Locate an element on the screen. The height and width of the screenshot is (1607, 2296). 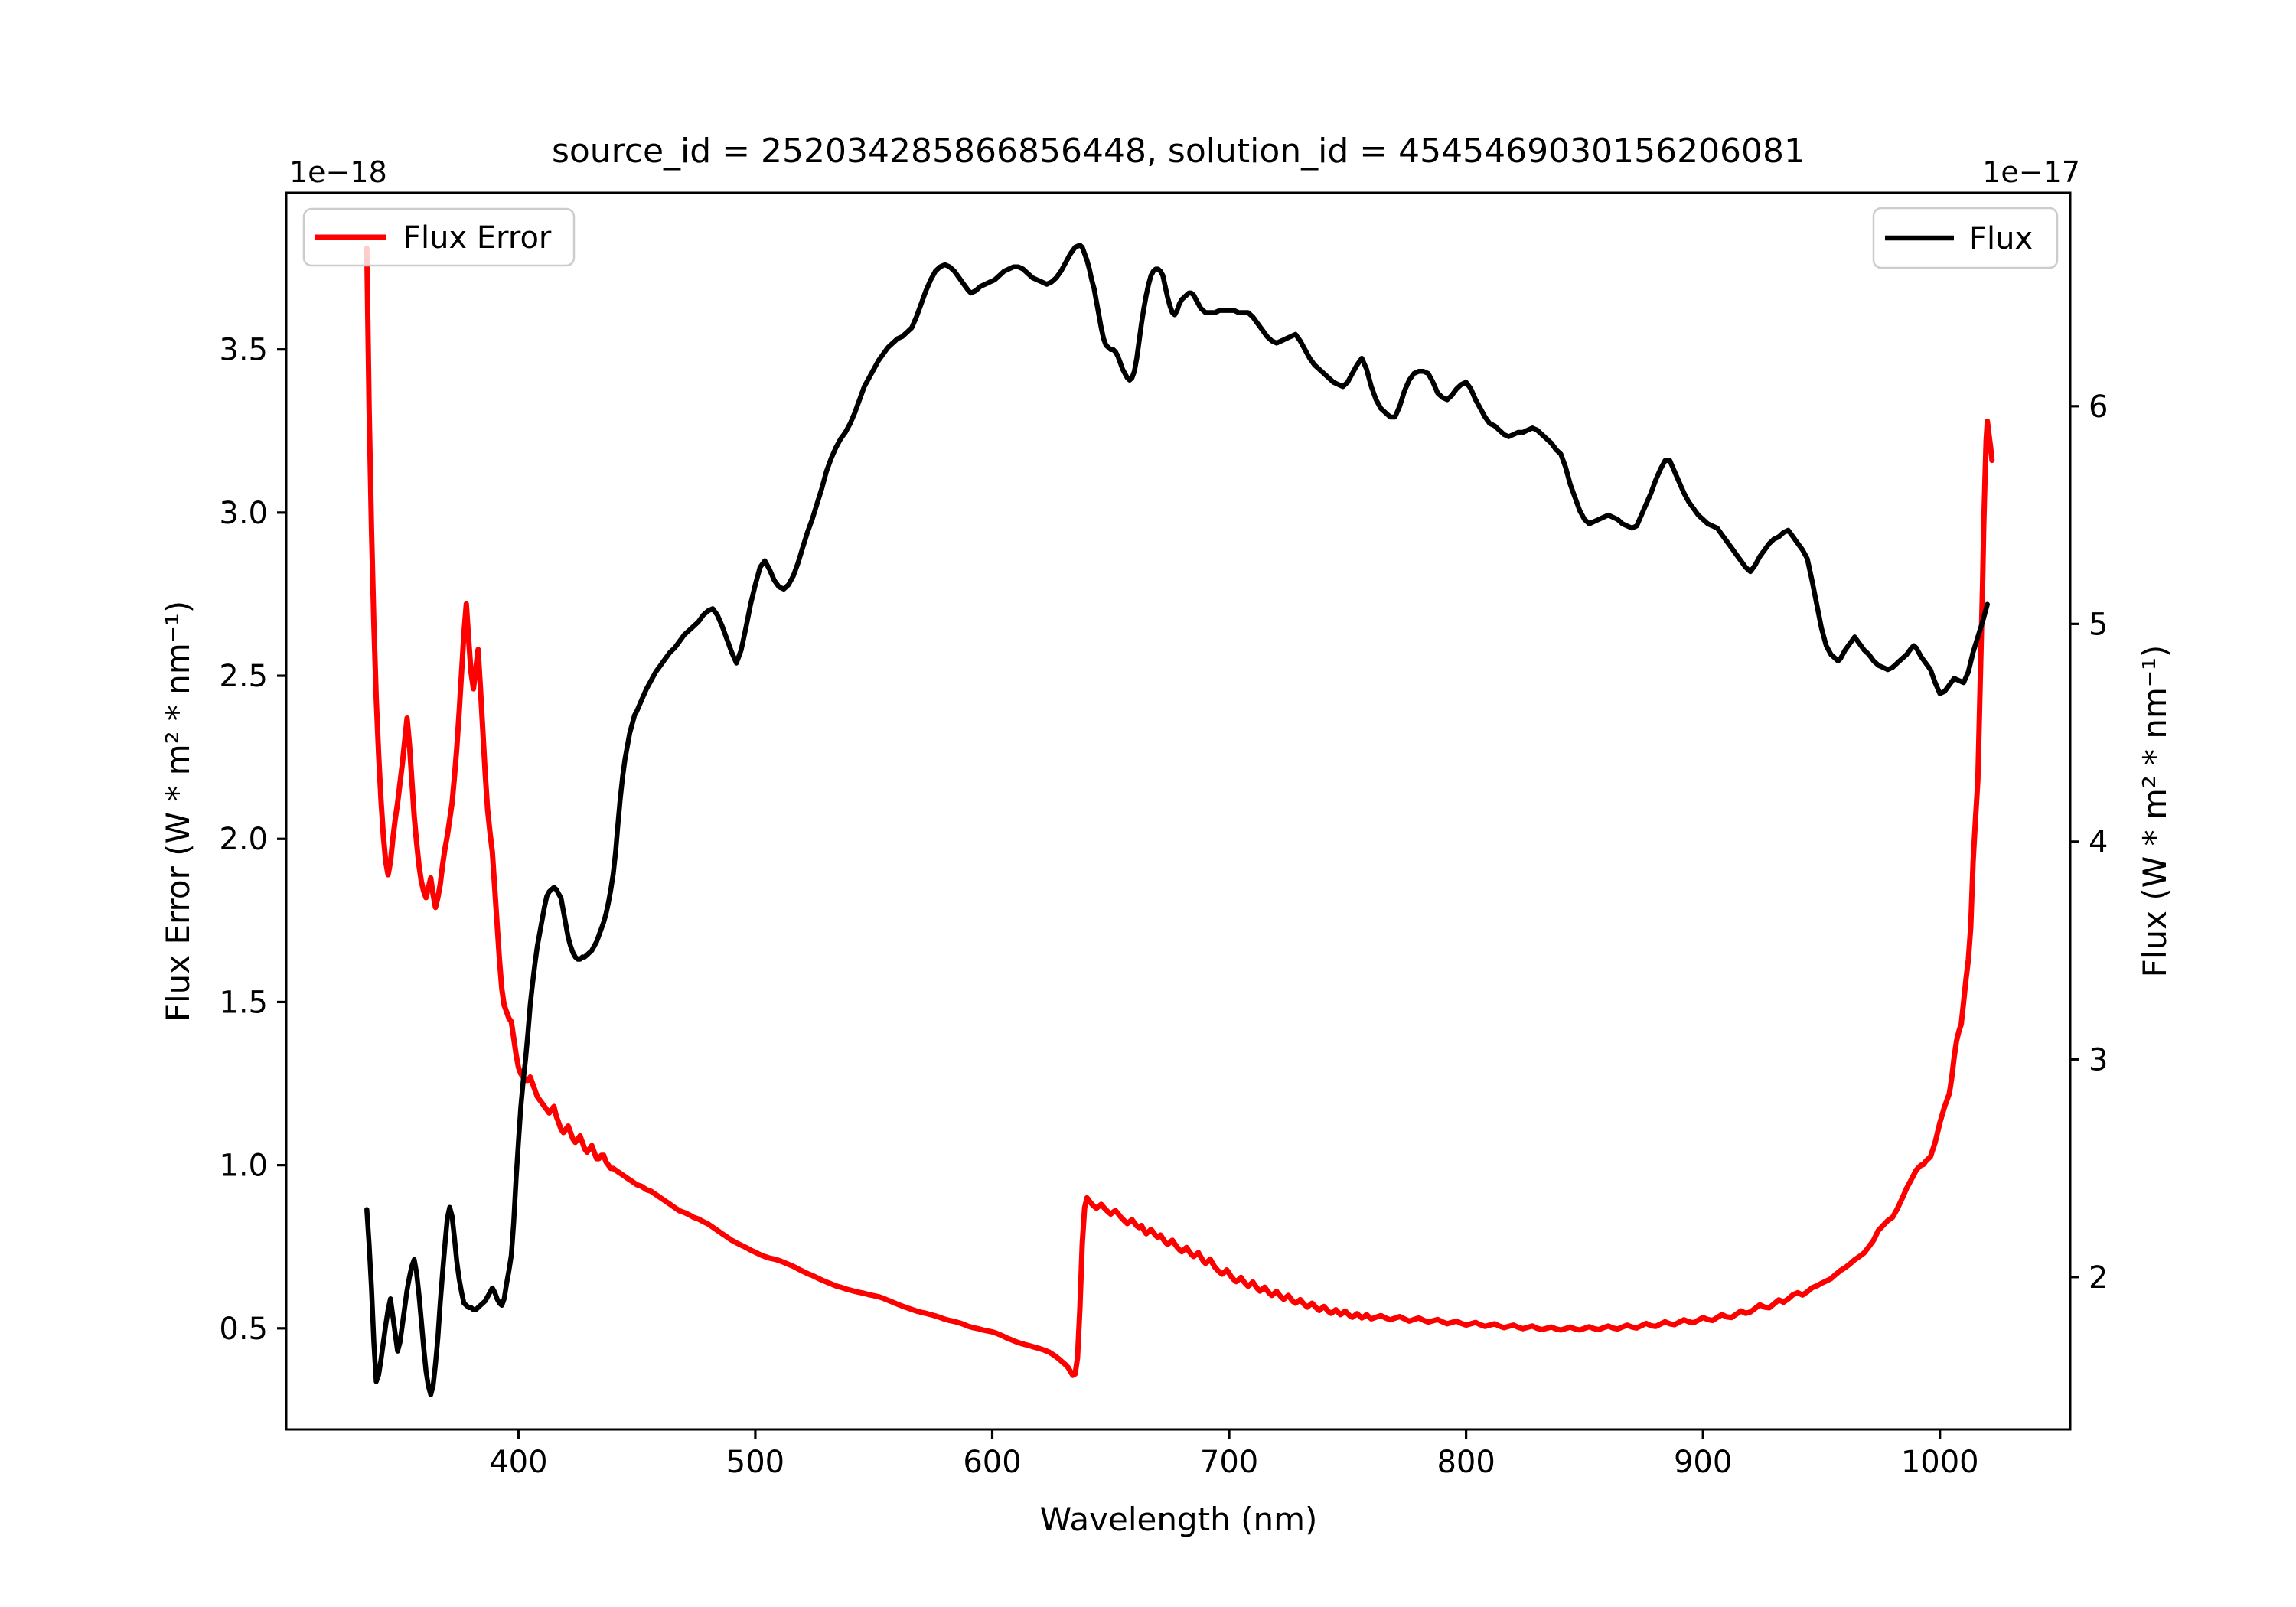
legend-flux: Flux is located at coordinates (1965, 238).